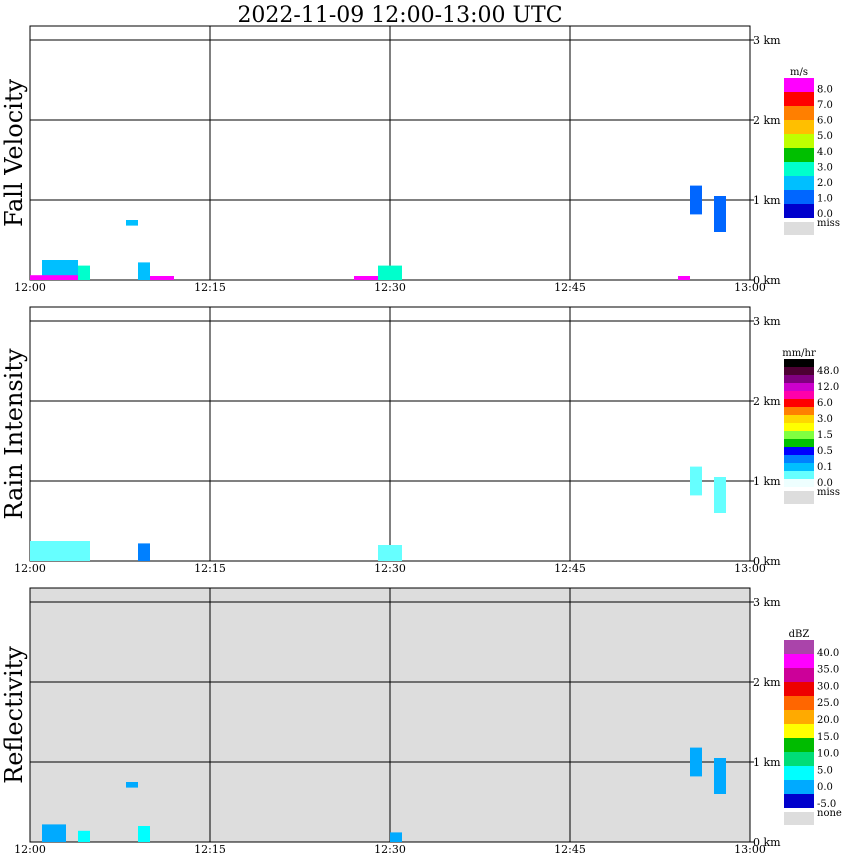 This screenshot has width=850, height=868. I want to click on colorbar-label: 1.0, so click(825, 198).